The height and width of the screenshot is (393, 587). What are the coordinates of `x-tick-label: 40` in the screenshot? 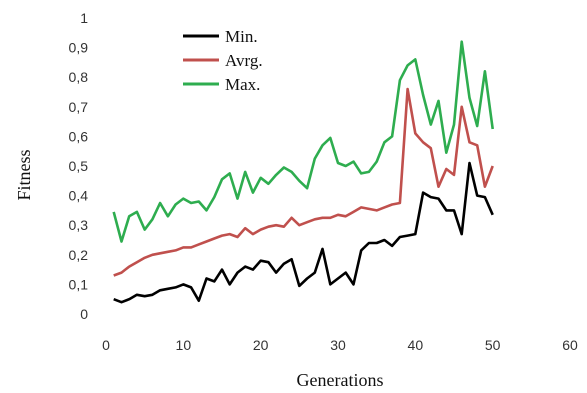 It's located at (416, 345).